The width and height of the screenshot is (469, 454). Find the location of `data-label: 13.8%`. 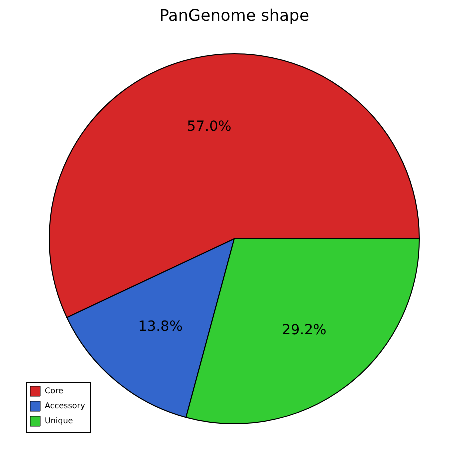

data-label: 13.8% is located at coordinates (160, 327).